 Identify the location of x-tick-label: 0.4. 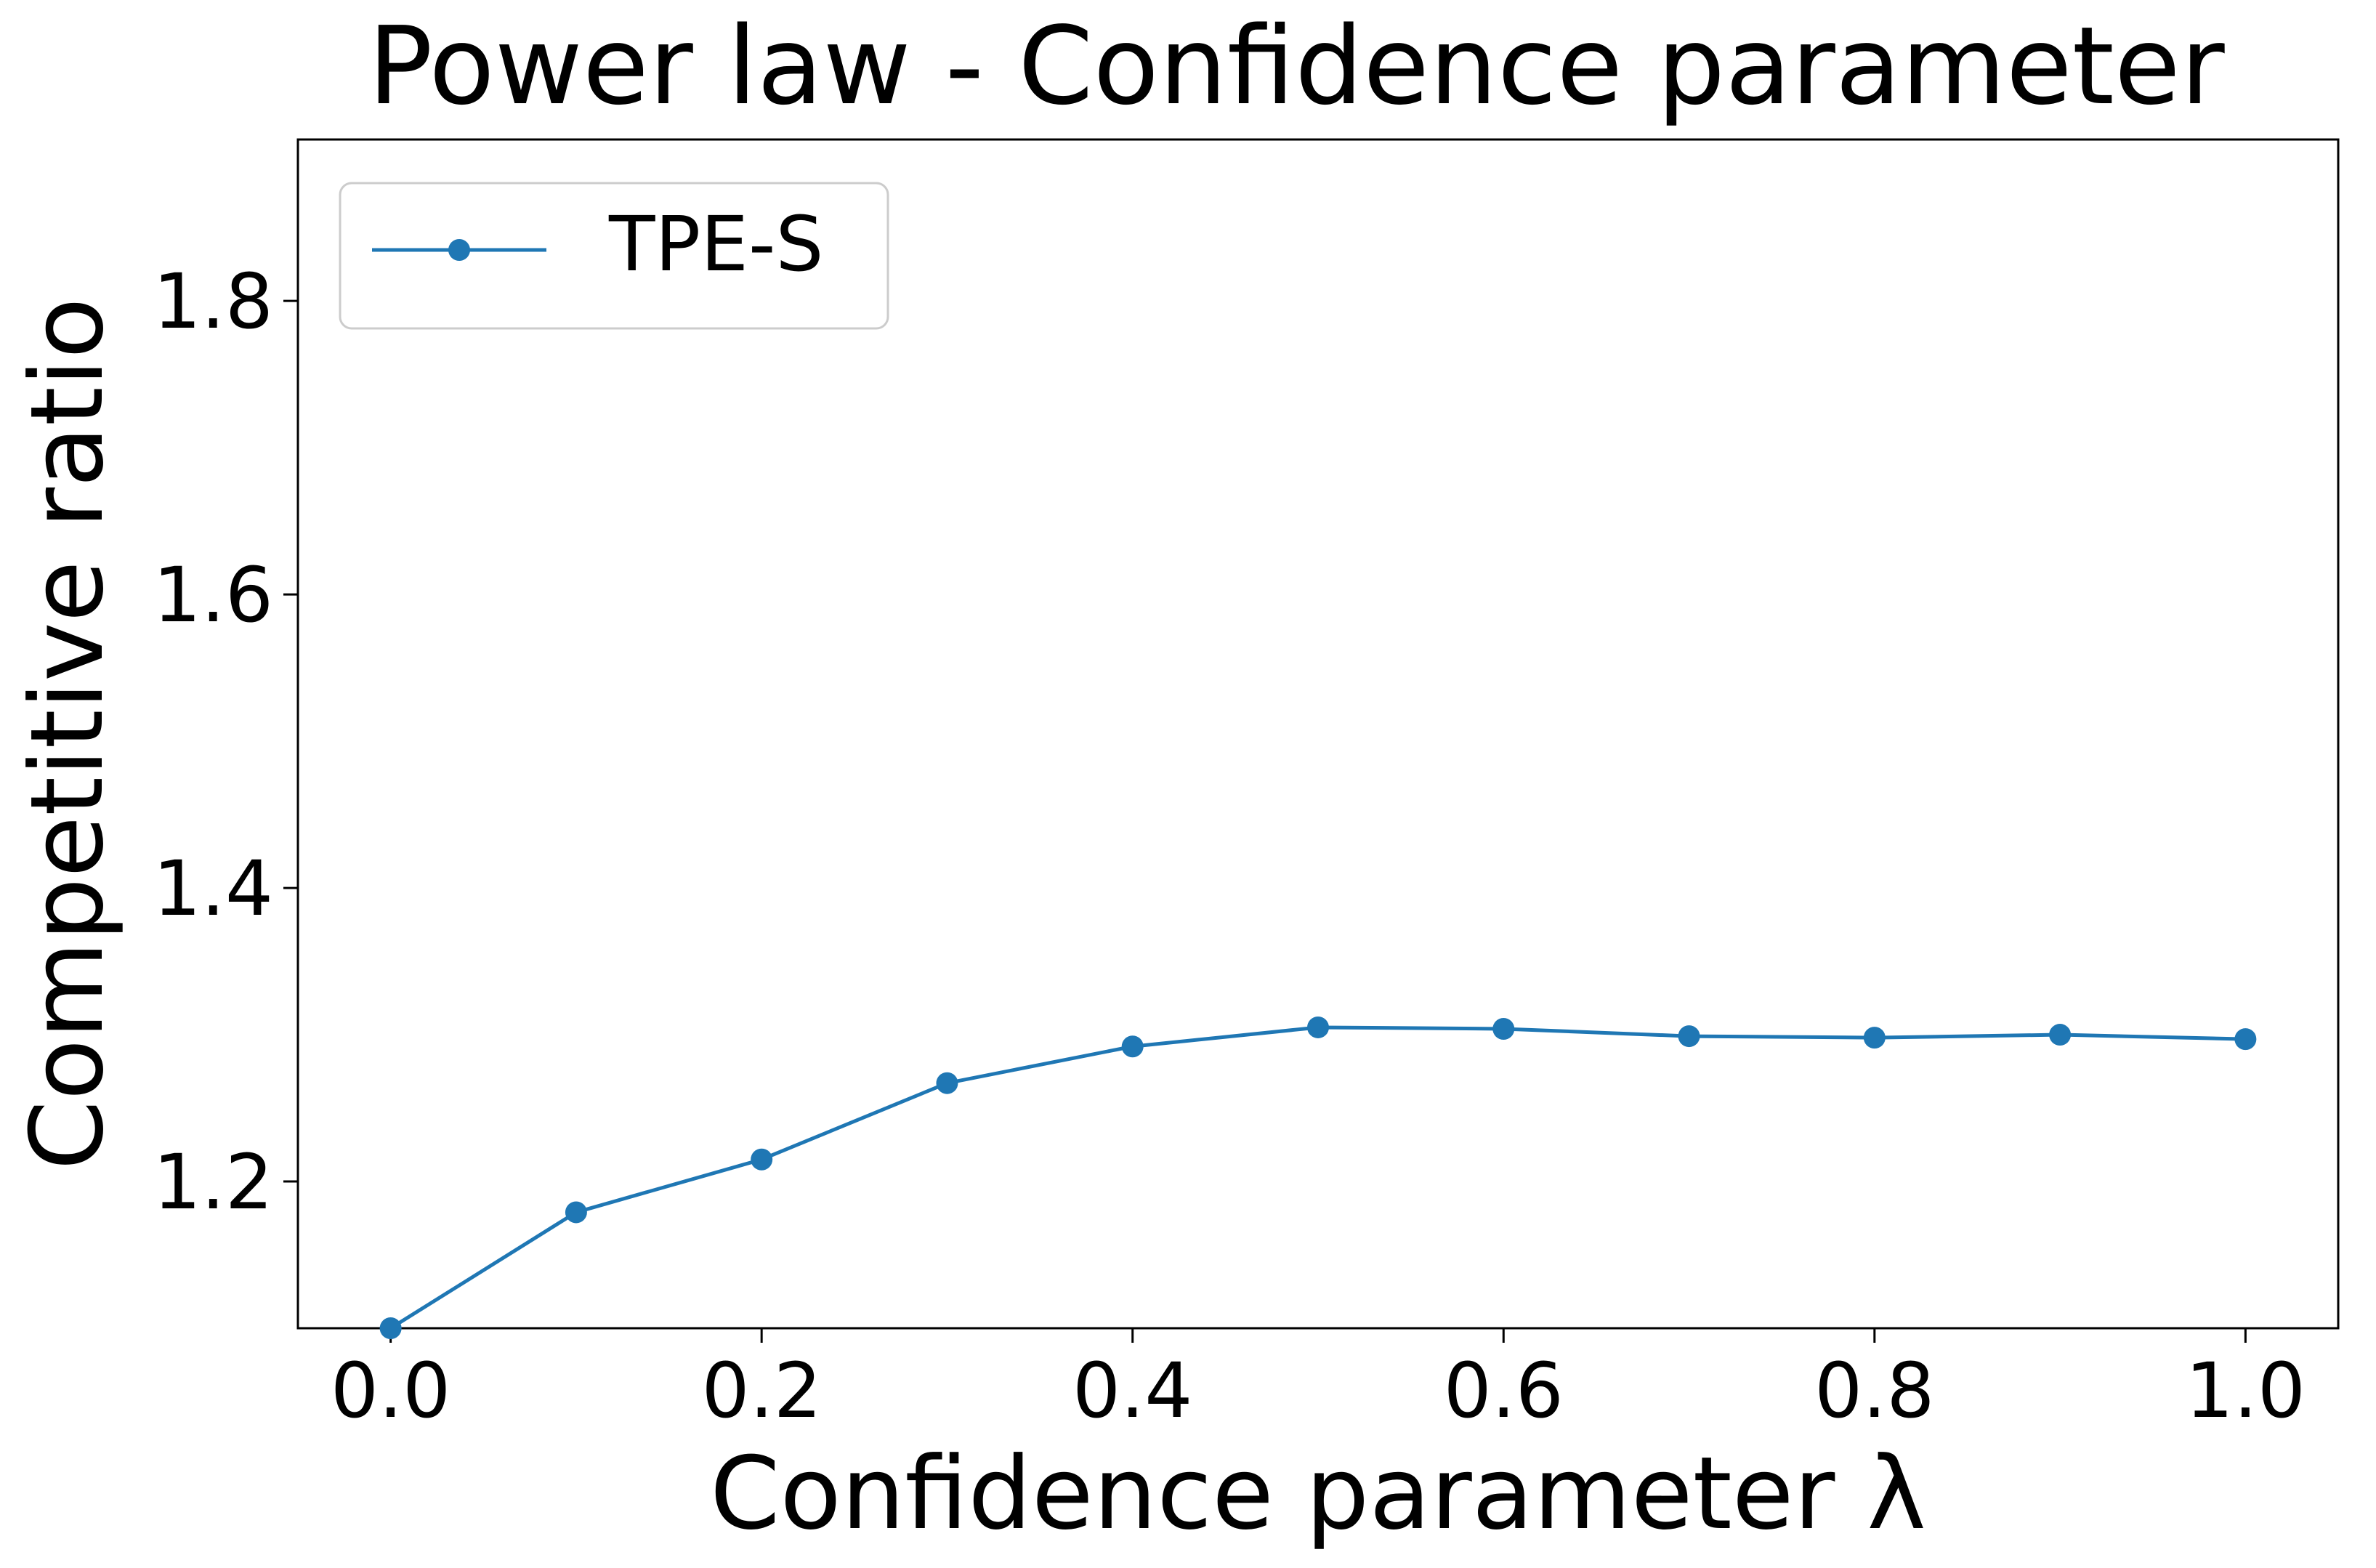
(1132, 1390).